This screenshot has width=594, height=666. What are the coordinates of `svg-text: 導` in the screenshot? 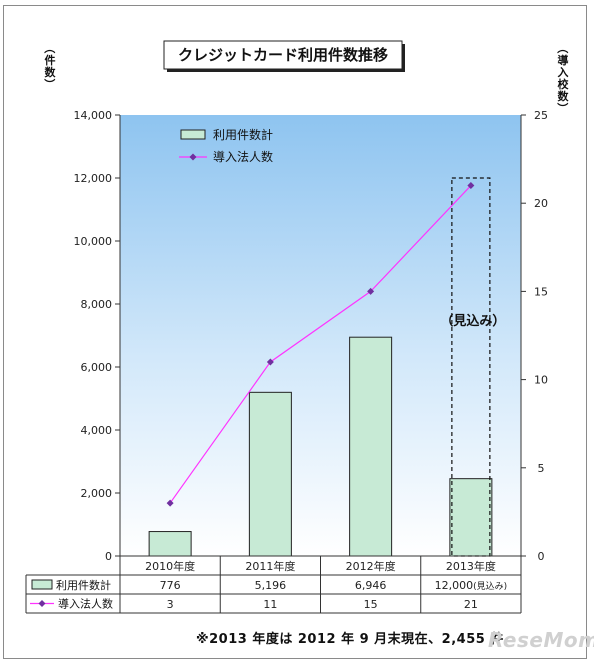 It's located at (563, 60).